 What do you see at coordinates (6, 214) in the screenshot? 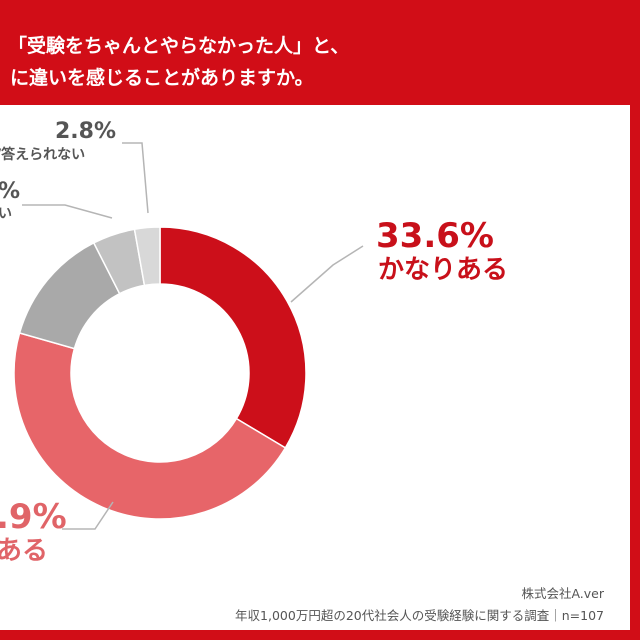
I see `slice-label-small-4: い` at bounding box center [6, 214].